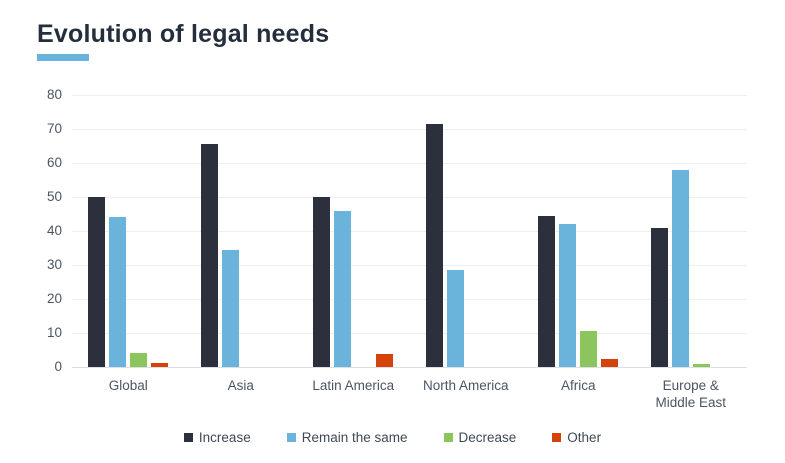 Image resolution: width=785 pixels, height=463 pixels. Describe the element at coordinates (54, 128) in the screenshot. I see `y-axis-tick-label: 70` at that location.